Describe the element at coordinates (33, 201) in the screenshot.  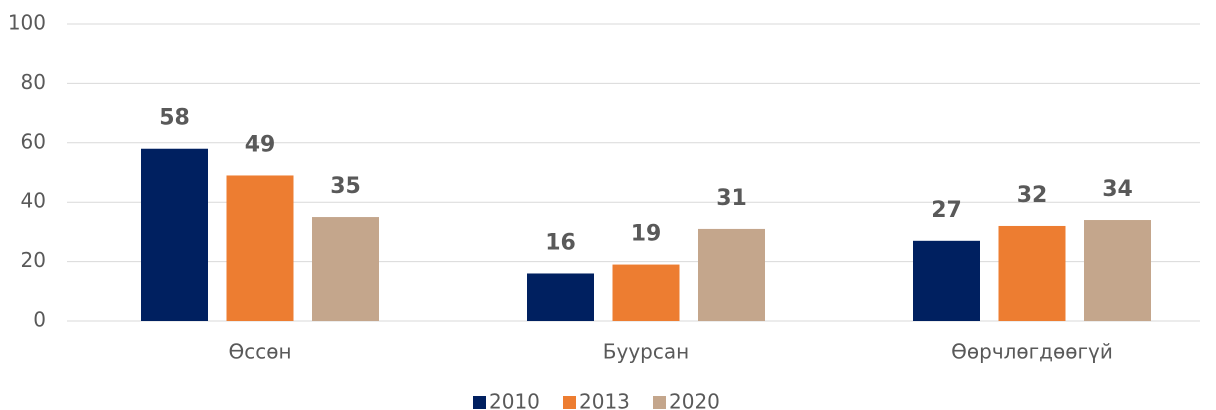
I see `y-tick-label: 40` at that location.